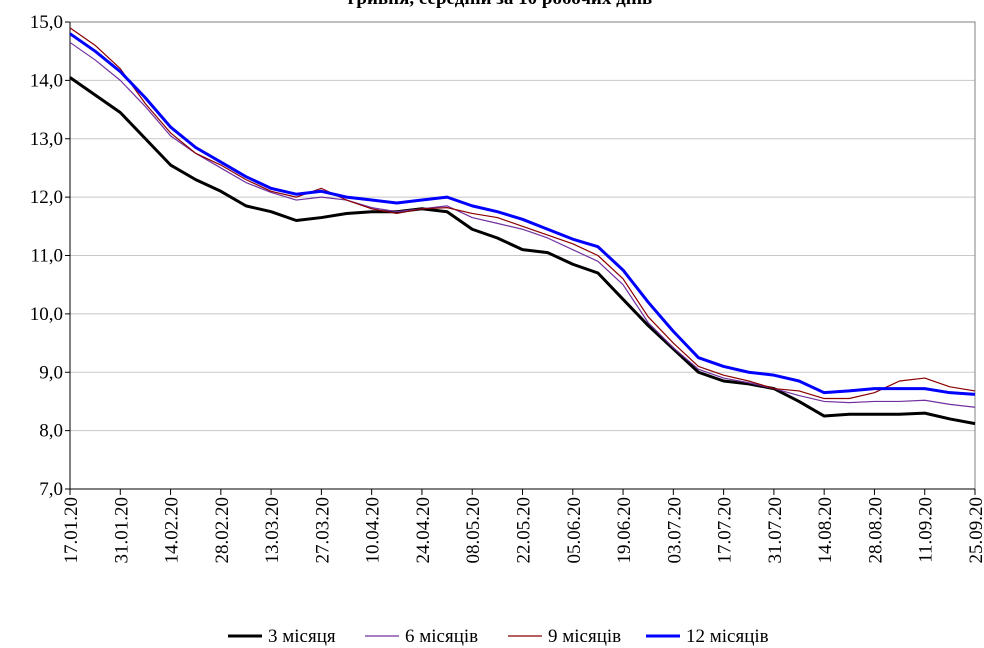 The width and height of the screenshot is (984, 648). What do you see at coordinates (674, 530) in the screenshot?
I see `x-tick-label: 03.07.20` at bounding box center [674, 530].